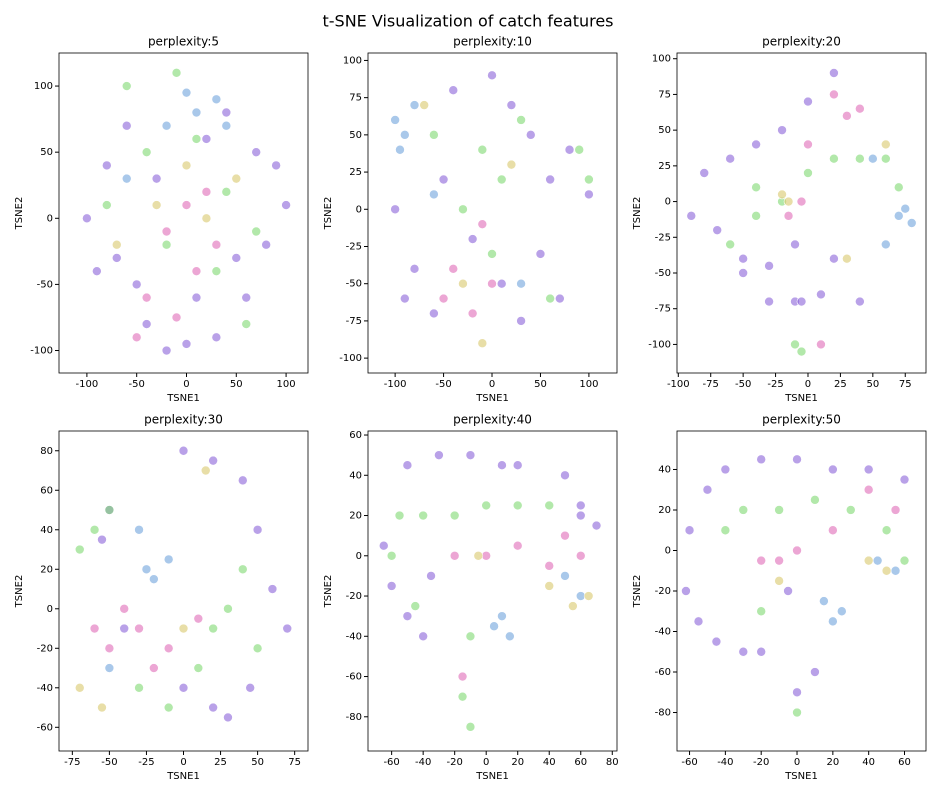 Image resolution: width=936 pixels, height=796 pixels. I want to click on x-tick-label: 60, so click(580, 762).